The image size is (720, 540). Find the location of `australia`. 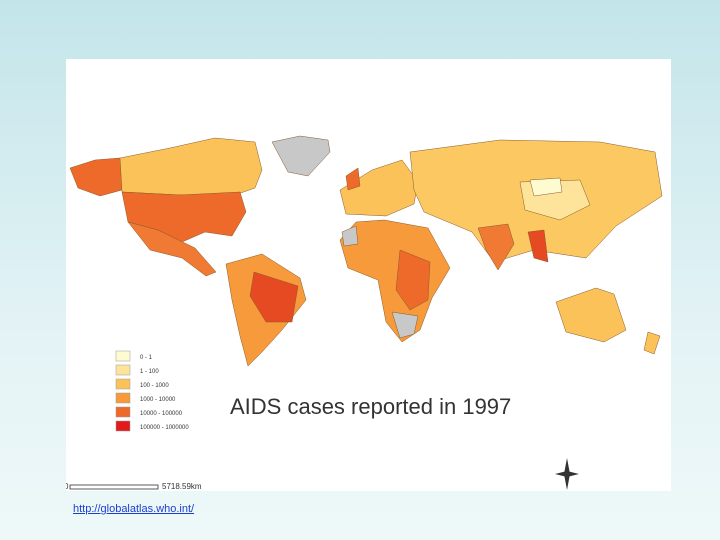

australia is located at coordinates (591, 315).